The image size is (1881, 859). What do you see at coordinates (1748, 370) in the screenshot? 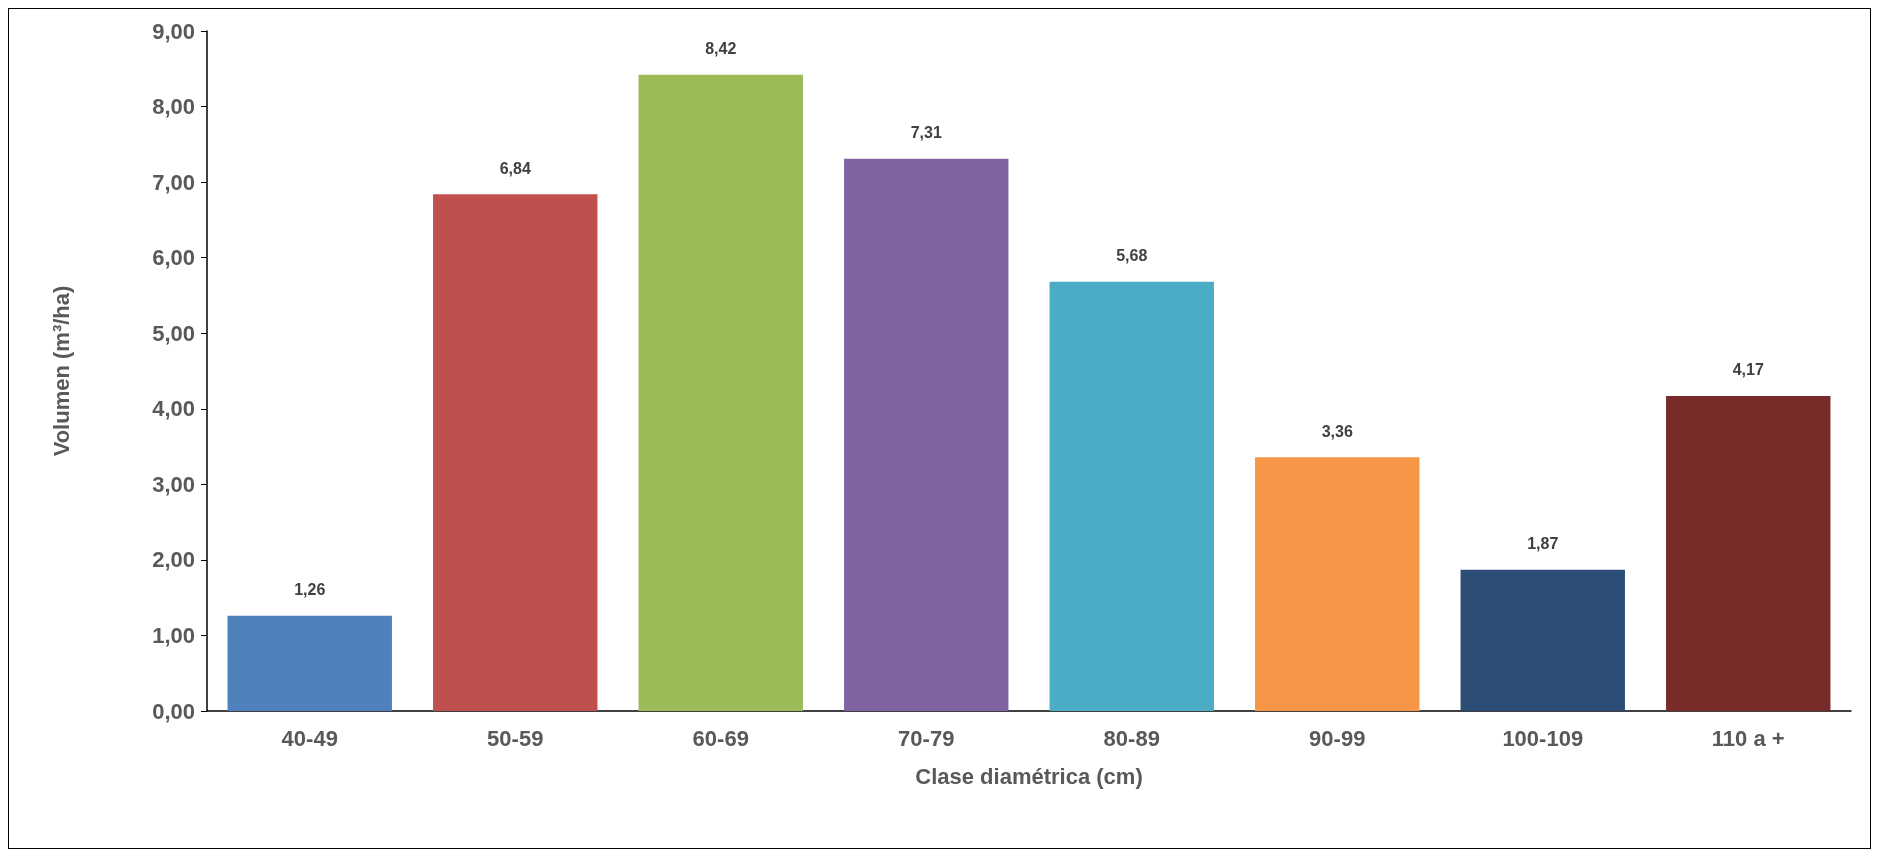
I see `data-label: 4,17` at bounding box center [1748, 370].